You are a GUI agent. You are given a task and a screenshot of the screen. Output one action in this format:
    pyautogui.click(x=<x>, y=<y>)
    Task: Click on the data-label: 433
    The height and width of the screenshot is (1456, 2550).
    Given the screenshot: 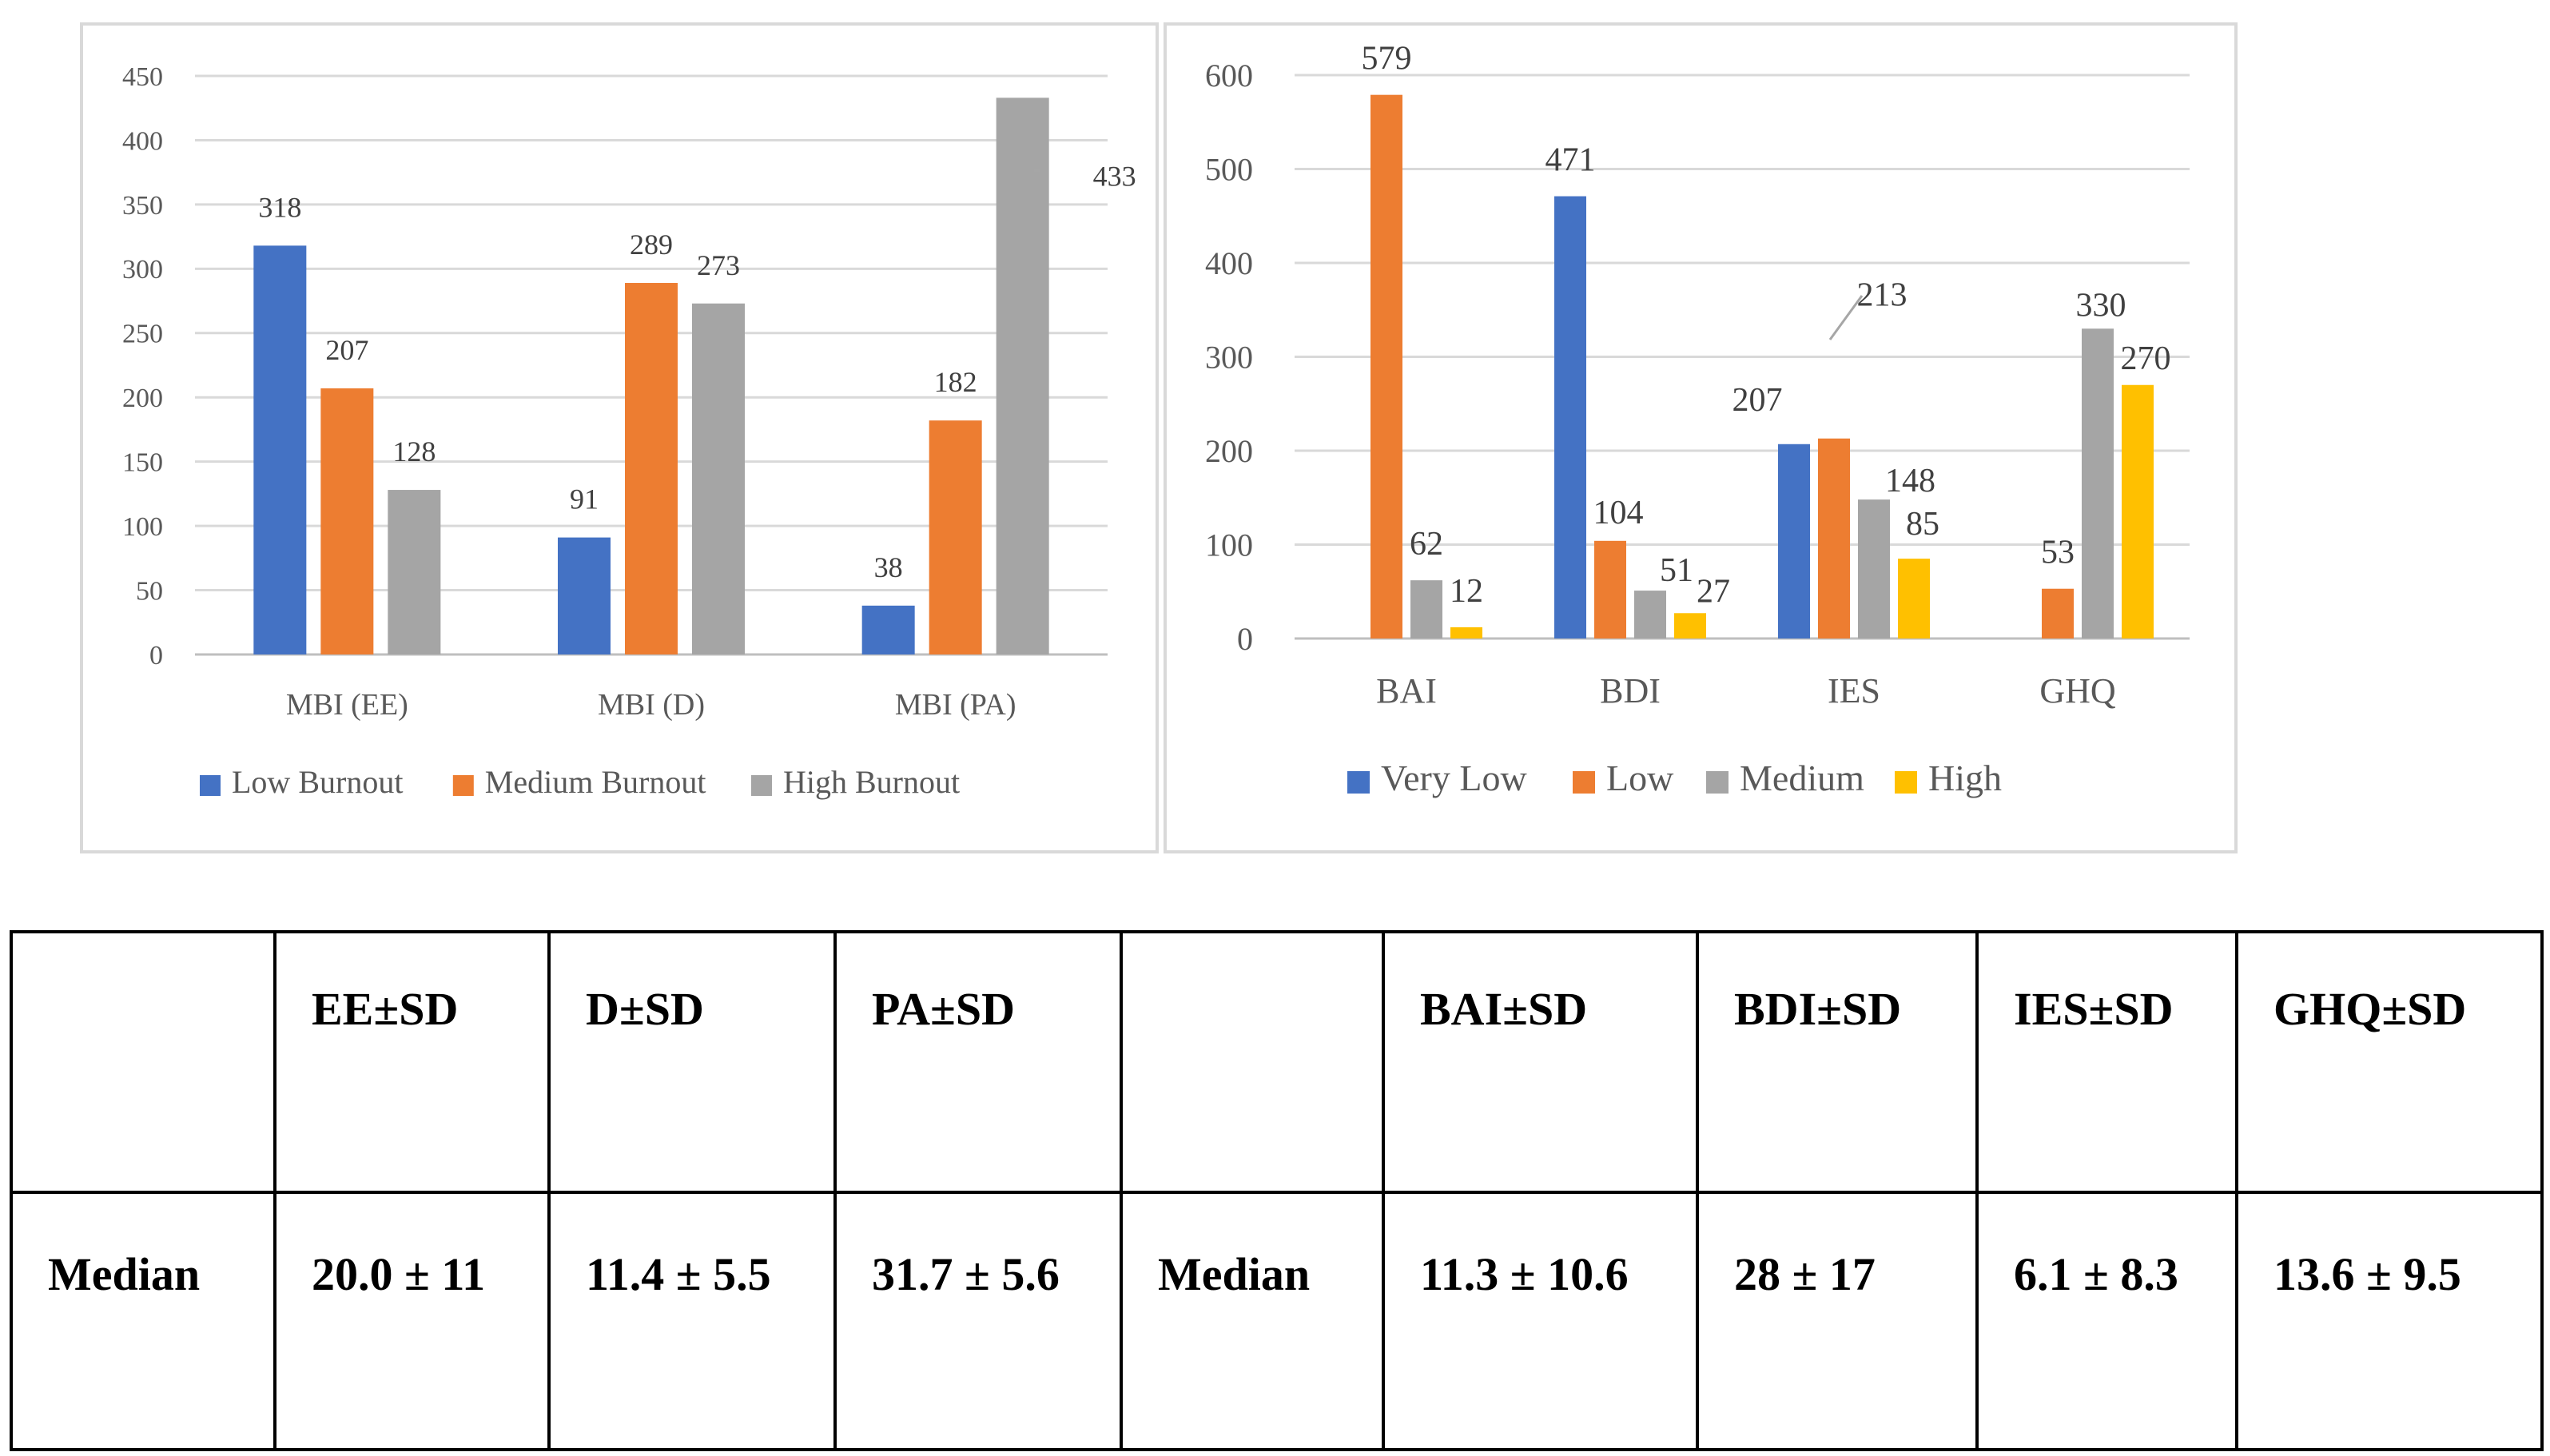 What is the action you would take?
    pyautogui.click(x=1115, y=176)
    